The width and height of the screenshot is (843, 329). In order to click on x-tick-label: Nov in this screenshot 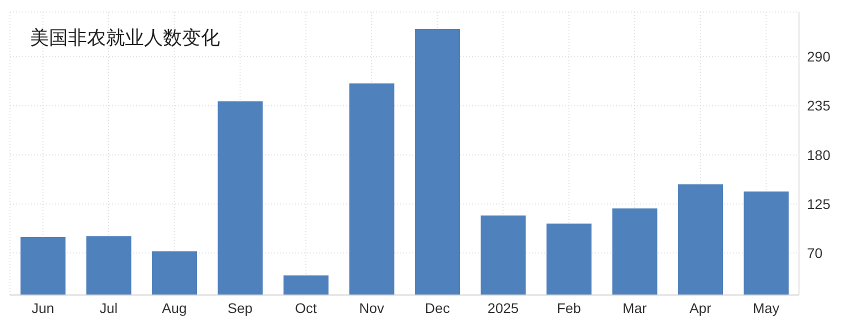, I will do `click(371, 308)`.